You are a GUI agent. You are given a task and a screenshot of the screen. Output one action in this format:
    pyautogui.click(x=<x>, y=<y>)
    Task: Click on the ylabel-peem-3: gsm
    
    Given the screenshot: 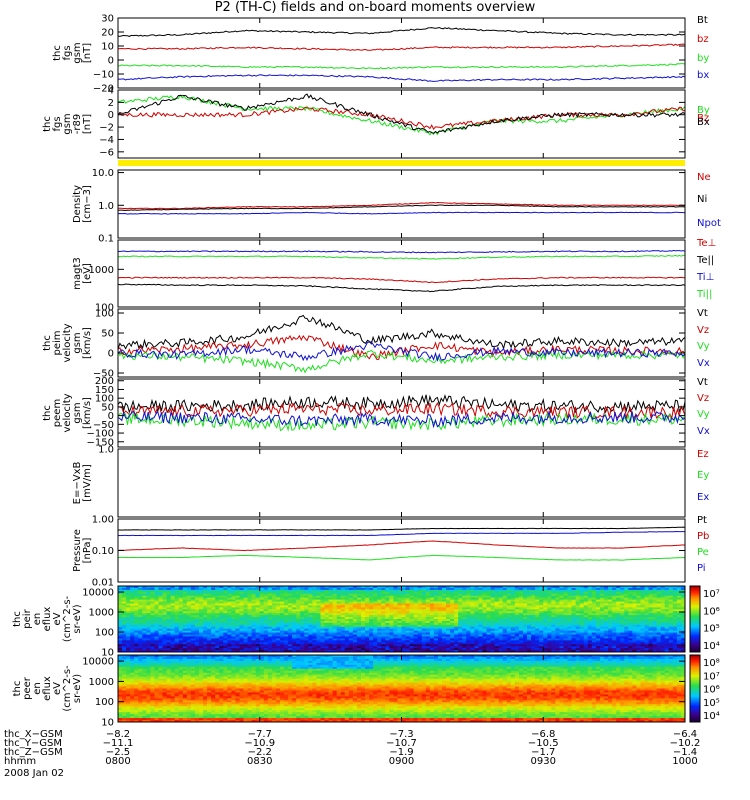 What is the action you would take?
    pyautogui.click(x=77, y=412)
    